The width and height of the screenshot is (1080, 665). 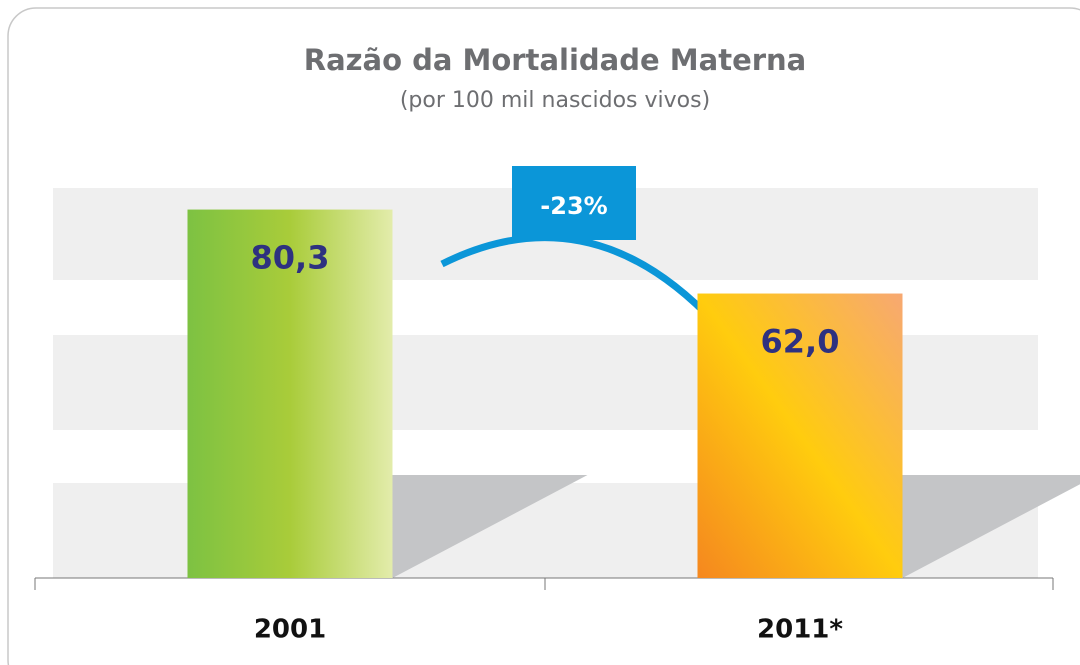 What do you see at coordinates (800, 342) in the screenshot?
I see `value-label: 62,0` at bounding box center [800, 342].